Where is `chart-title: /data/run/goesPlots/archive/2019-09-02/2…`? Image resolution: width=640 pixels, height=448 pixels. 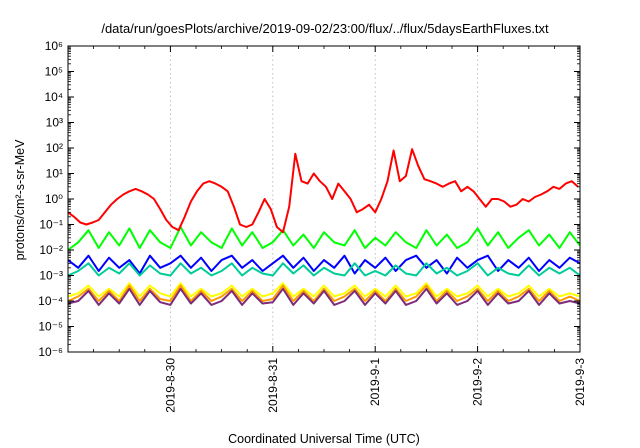 chart-title: /data/run/goesPlots/archive/2019-09-02/2… is located at coordinates (325, 28).